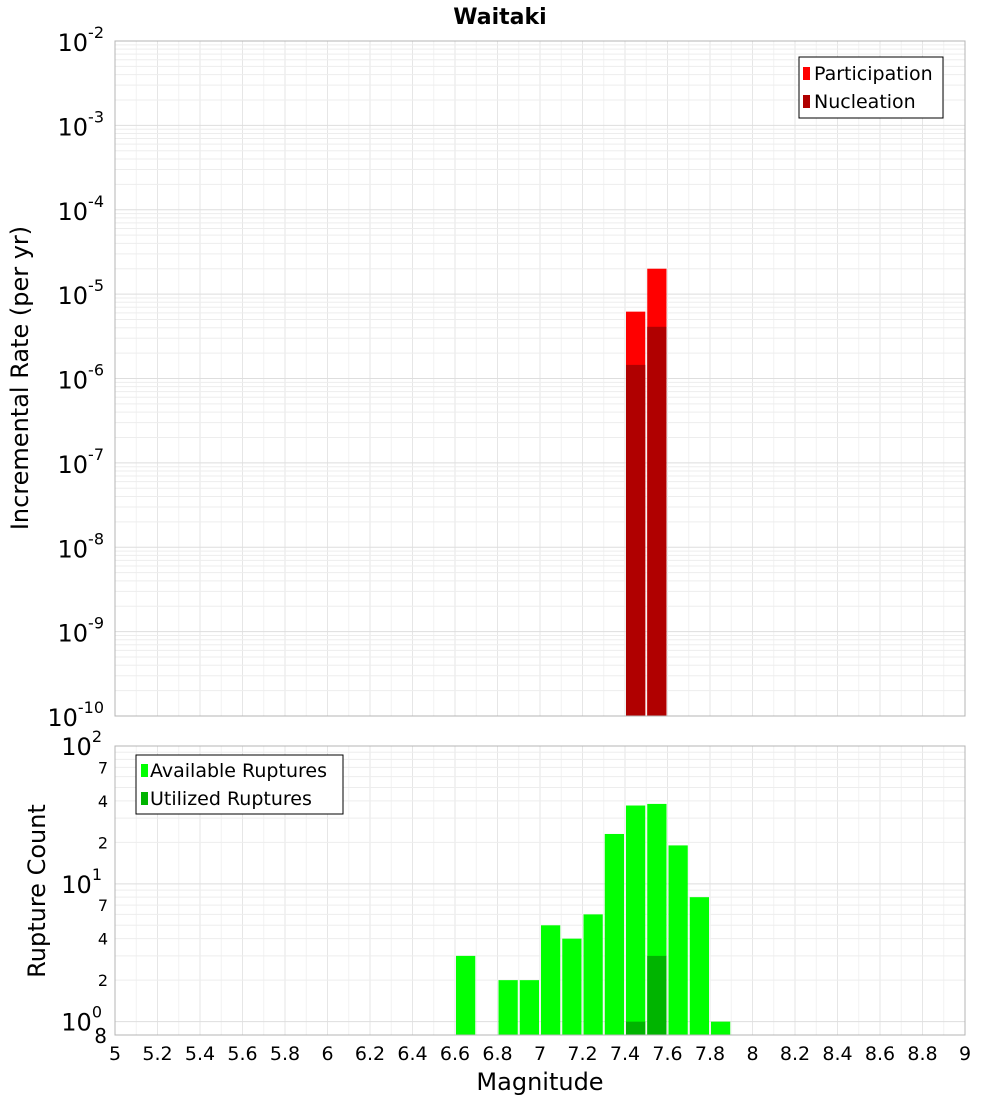  What do you see at coordinates (667, 1054) in the screenshot?
I see `magnitude-x-tick-label: 7.6` at bounding box center [667, 1054].